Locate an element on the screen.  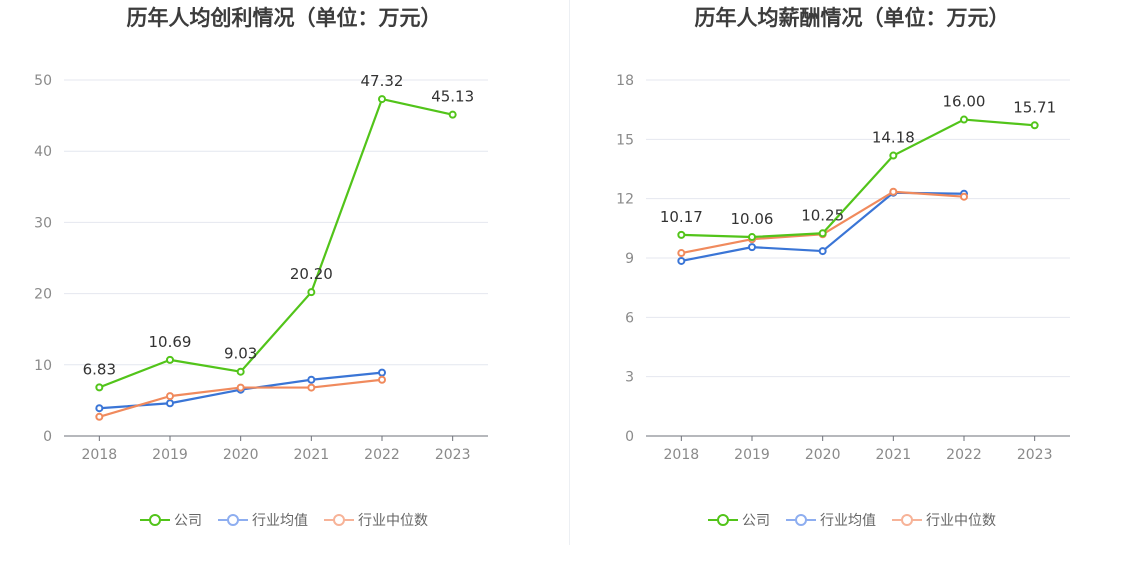
data-label: 10.25 is located at coordinates (822, 215).